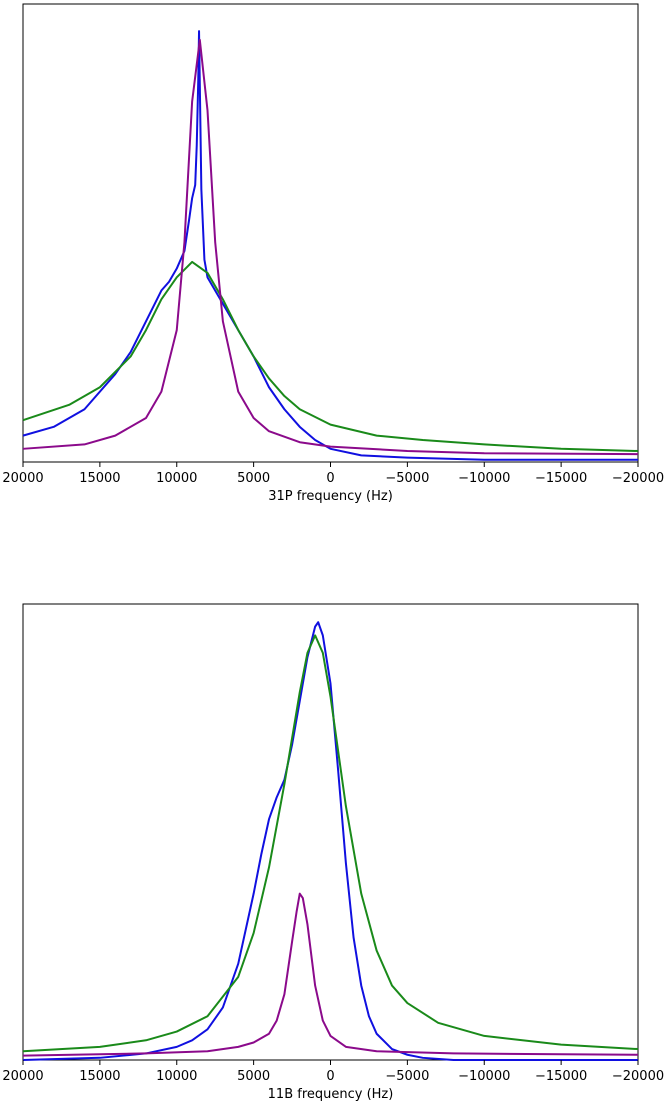  Describe the element at coordinates (331, 1094) in the screenshot. I see `x-axis-label: 11B frequency (Hz)` at that location.